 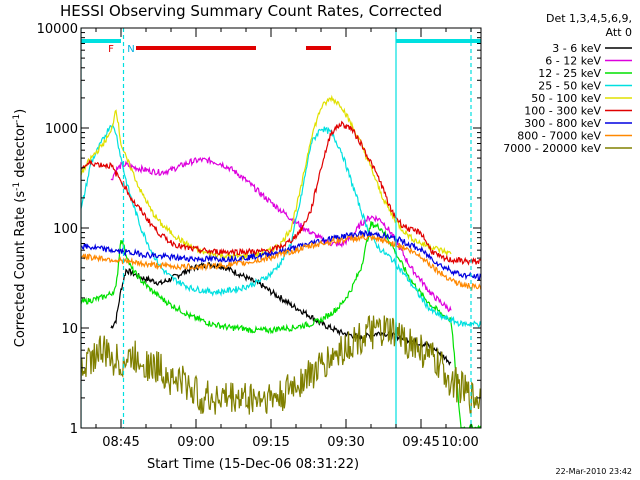 I want to click on y-axis-label-mid: detector, so click(x=20, y=152).